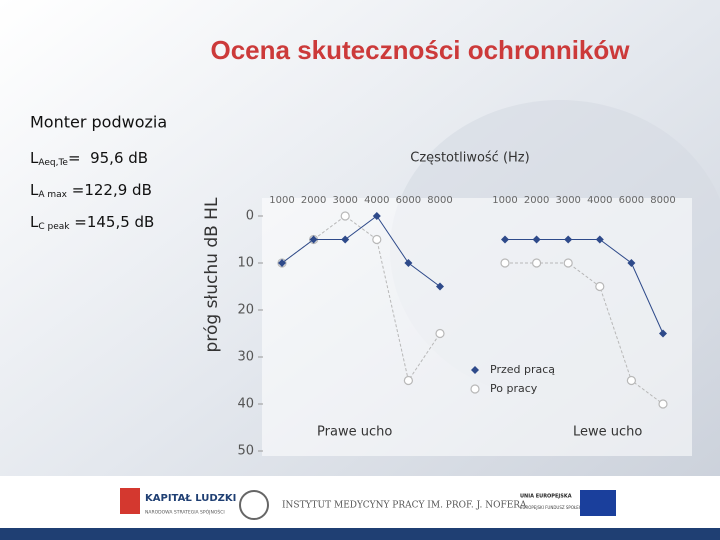 The height and width of the screenshot is (540, 720). What do you see at coordinates (190, 498) in the screenshot?
I see `logo1-text: KAPITAŁ LUDZKI` at bounding box center [190, 498].